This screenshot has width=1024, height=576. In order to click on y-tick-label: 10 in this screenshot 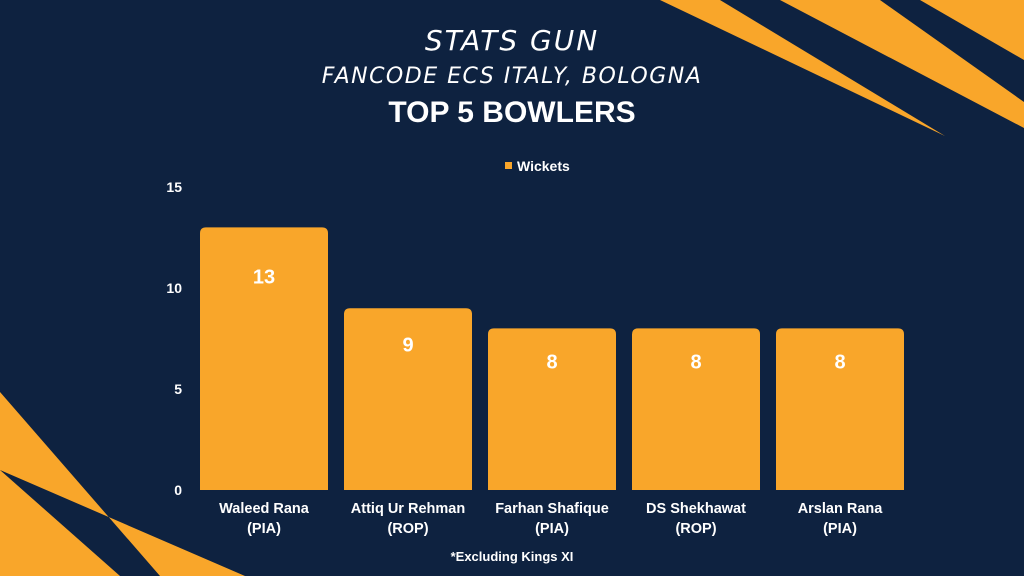, I will do `click(174, 288)`.